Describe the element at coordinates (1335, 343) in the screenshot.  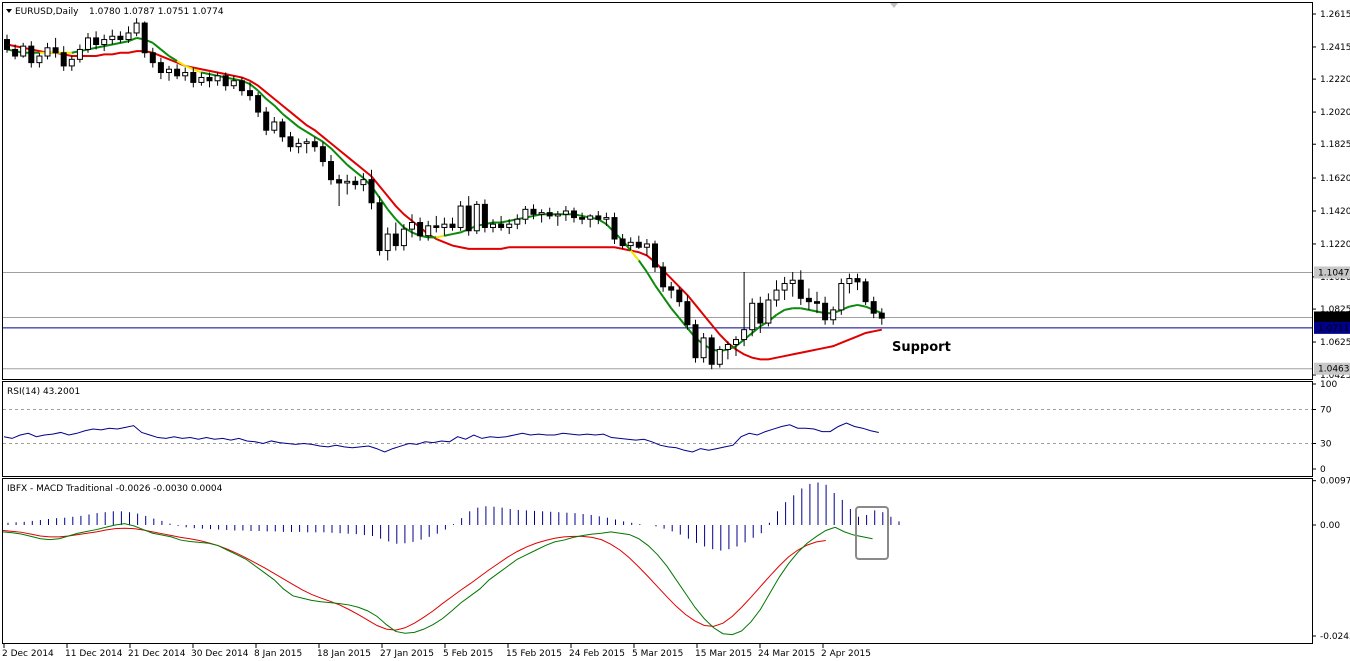
I see `price-tick-label: 1.0625` at that location.